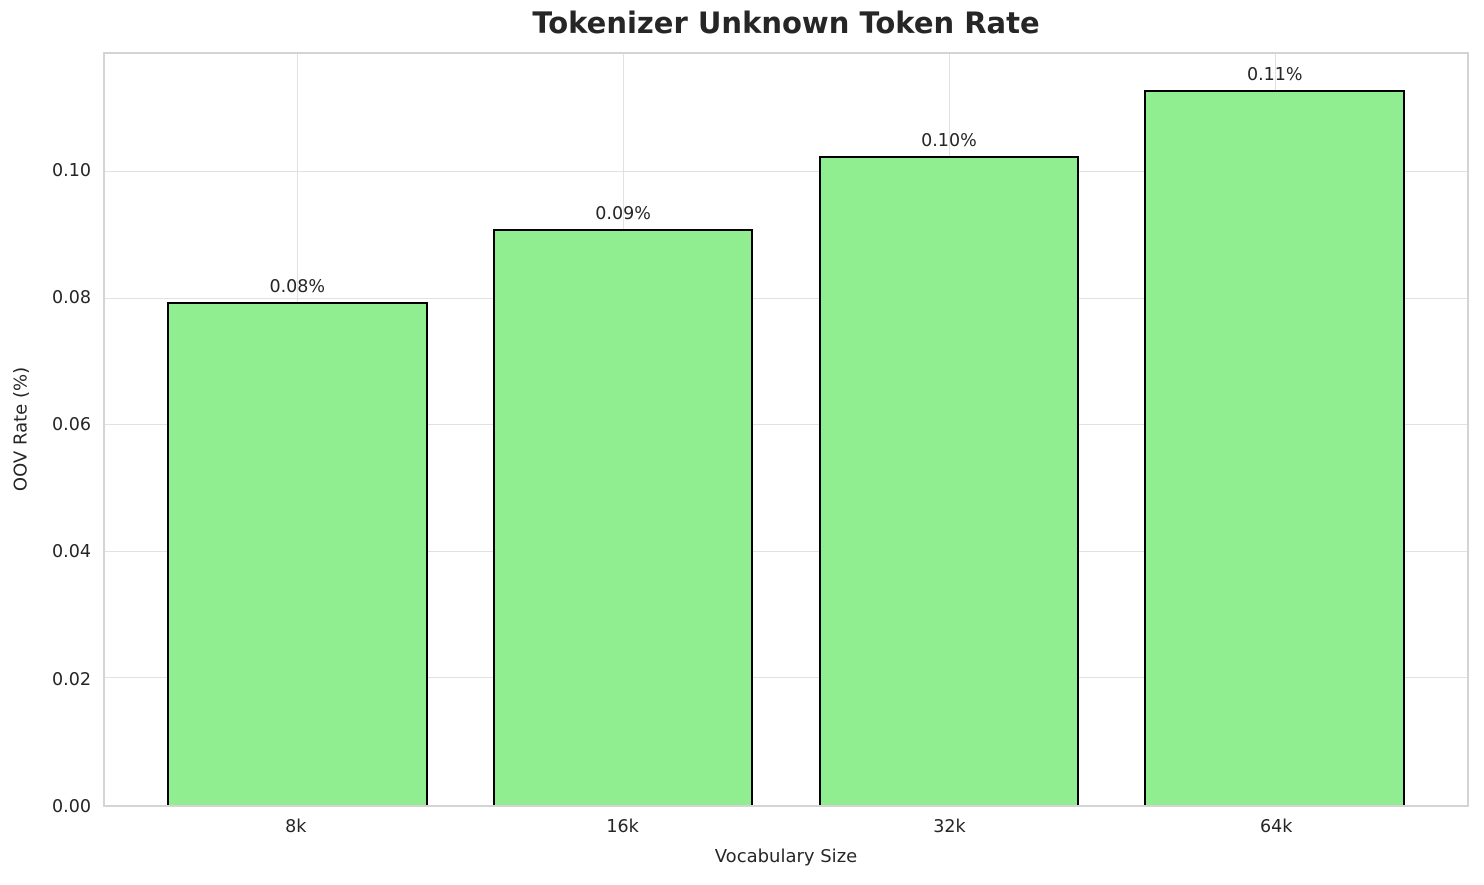 The height and width of the screenshot is (885, 1484). What do you see at coordinates (786, 856) in the screenshot?
I see `x-axis-label: Vocabulary Size` at bounding box center [786, 856].